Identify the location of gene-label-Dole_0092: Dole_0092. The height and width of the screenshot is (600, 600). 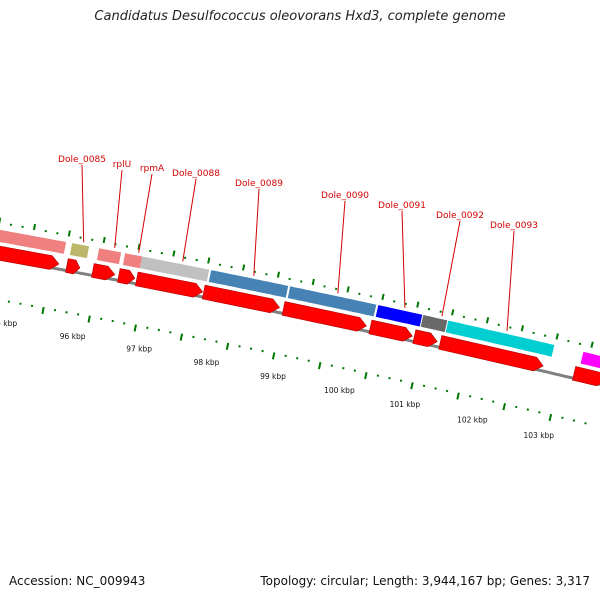
(460, 216).